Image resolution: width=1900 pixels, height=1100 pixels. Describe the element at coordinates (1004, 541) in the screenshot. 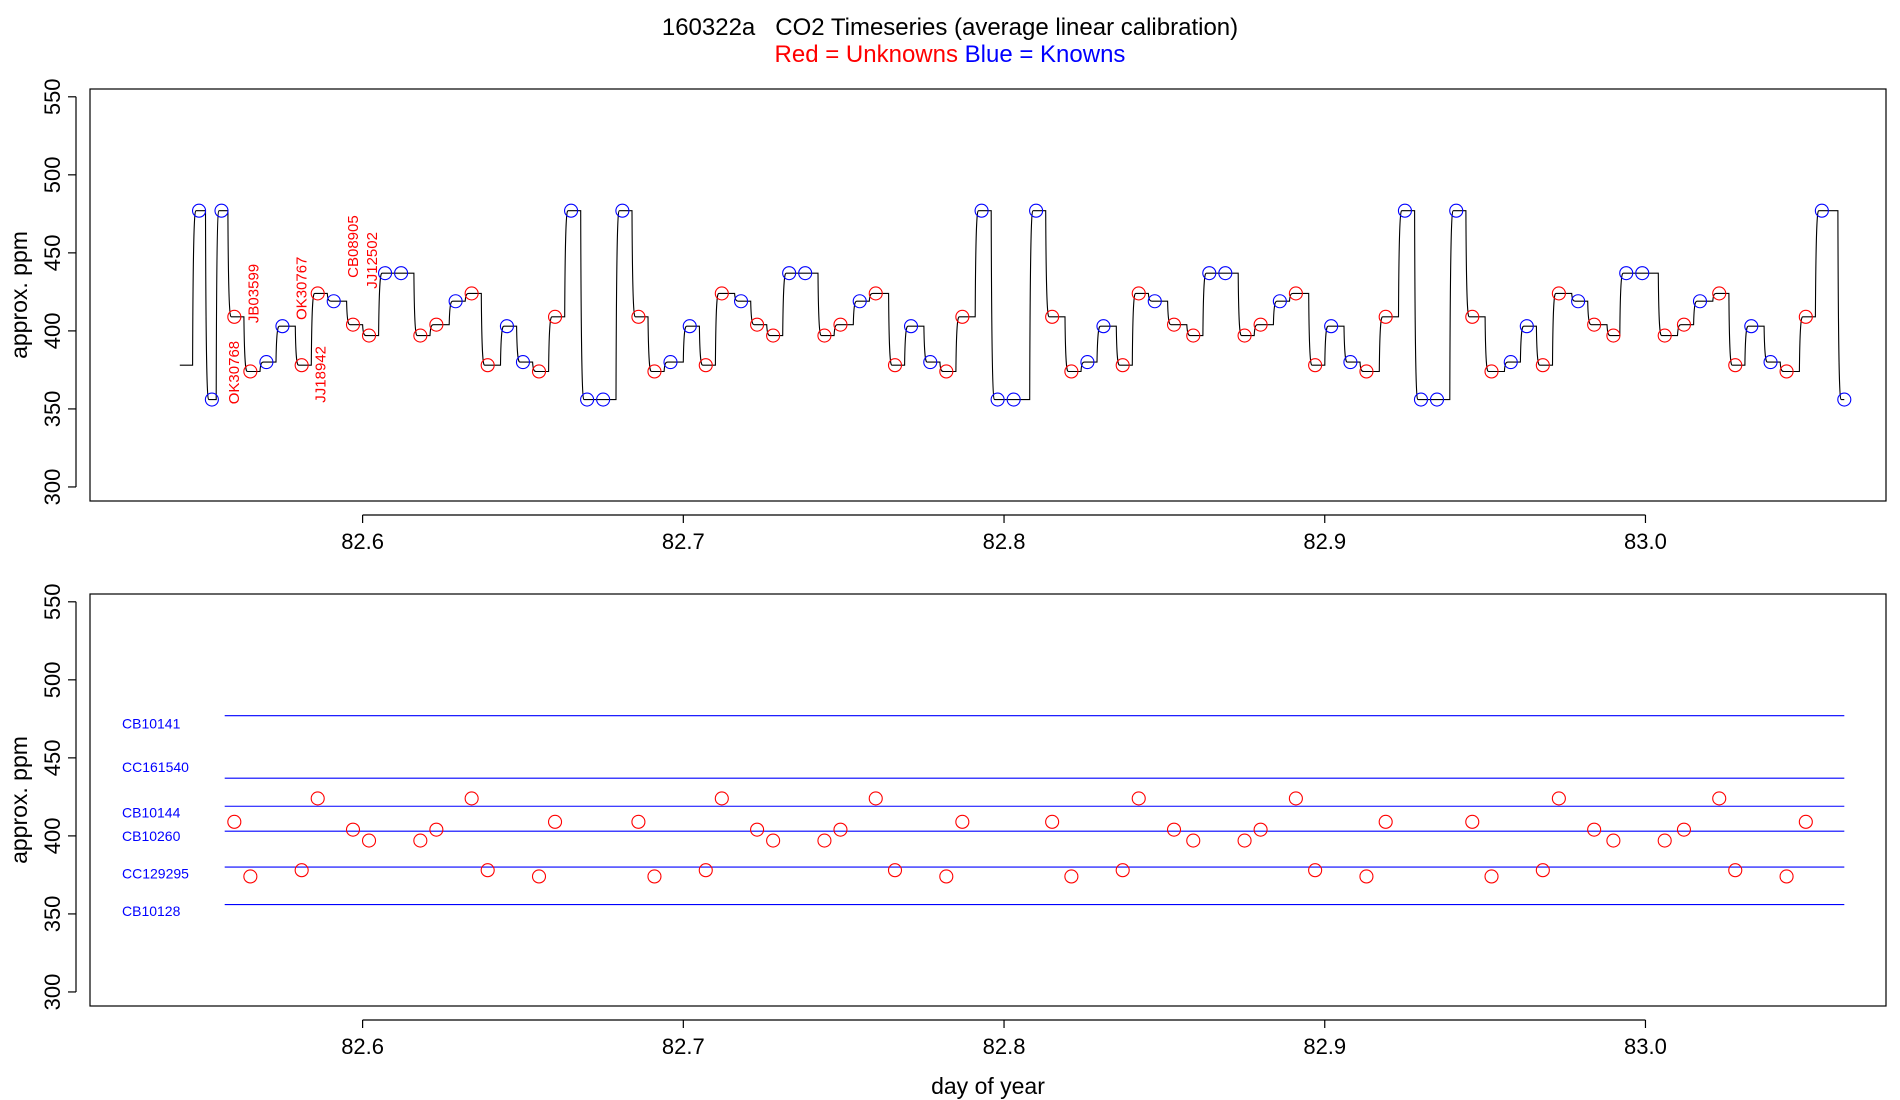

I see `top-x-tick-label: 82.8` at that location.